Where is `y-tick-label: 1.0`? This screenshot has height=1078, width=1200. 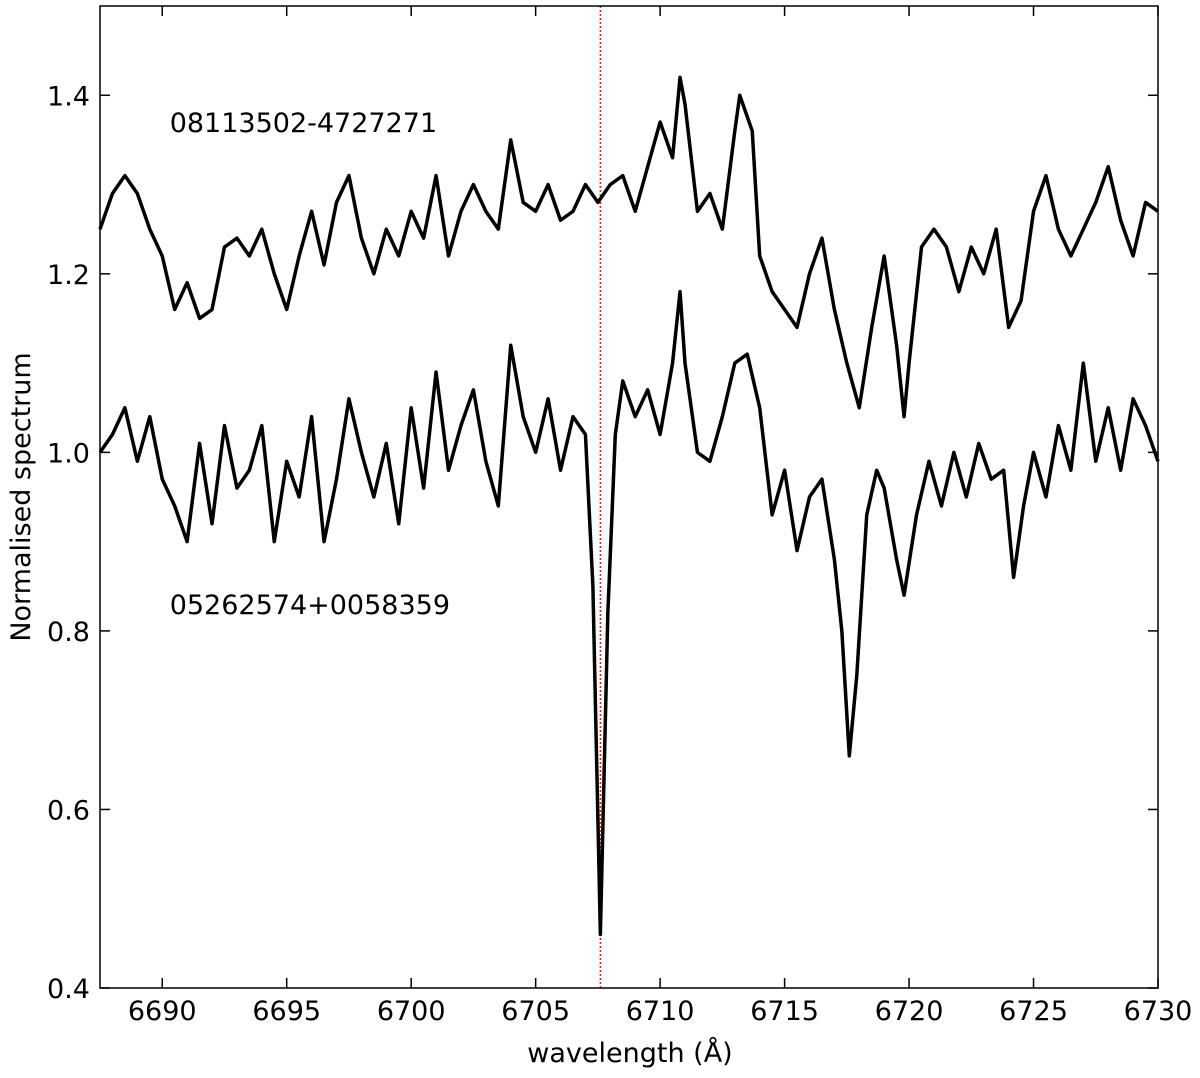 y-tick-label: 1.0 is located at coordinates (68, 453).